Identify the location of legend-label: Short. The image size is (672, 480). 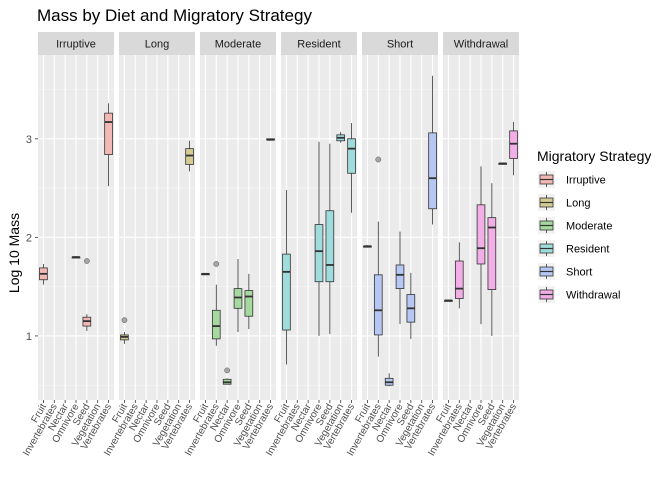
(579, 273).